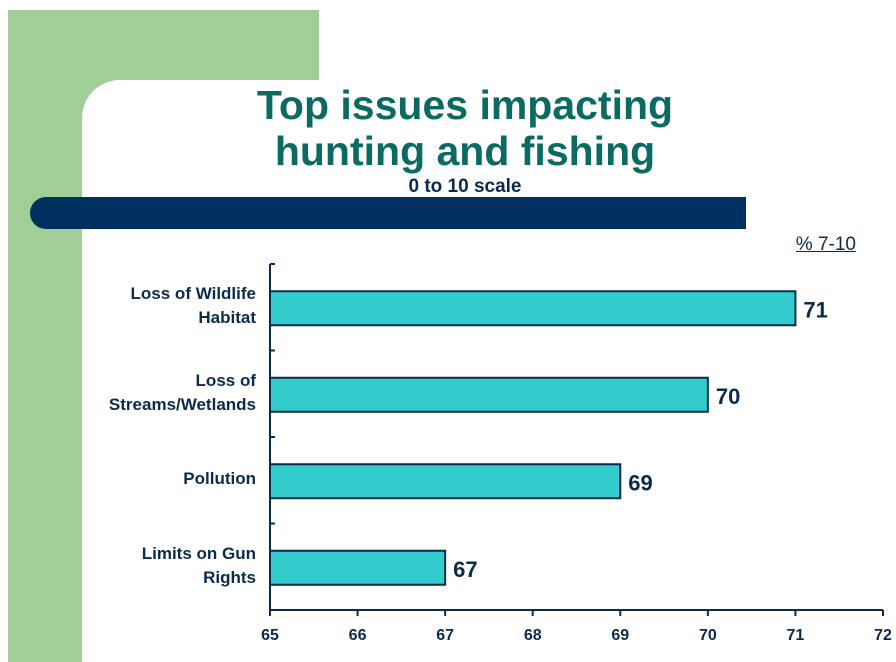 The width and height of the screenshot is (896, 662). What do you see at coordinates (229, 577) in the screenshot?
I see `category-label-line: Rights` at bounding box center [229, 577].